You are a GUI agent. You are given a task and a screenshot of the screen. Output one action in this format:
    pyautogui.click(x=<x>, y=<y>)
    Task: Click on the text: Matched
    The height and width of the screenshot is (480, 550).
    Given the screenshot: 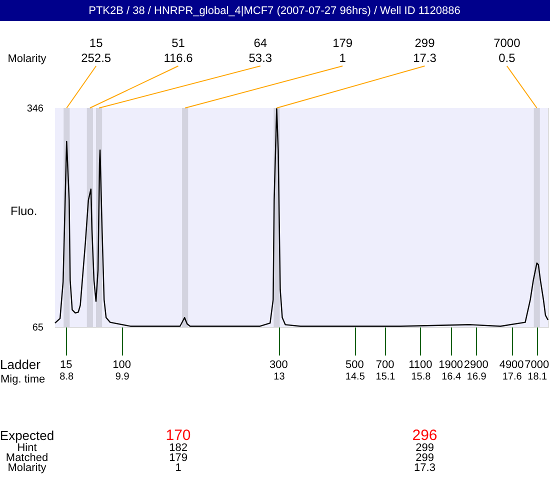 What is the action you would take?
    pyautogui.click(x=27, y=458)
    